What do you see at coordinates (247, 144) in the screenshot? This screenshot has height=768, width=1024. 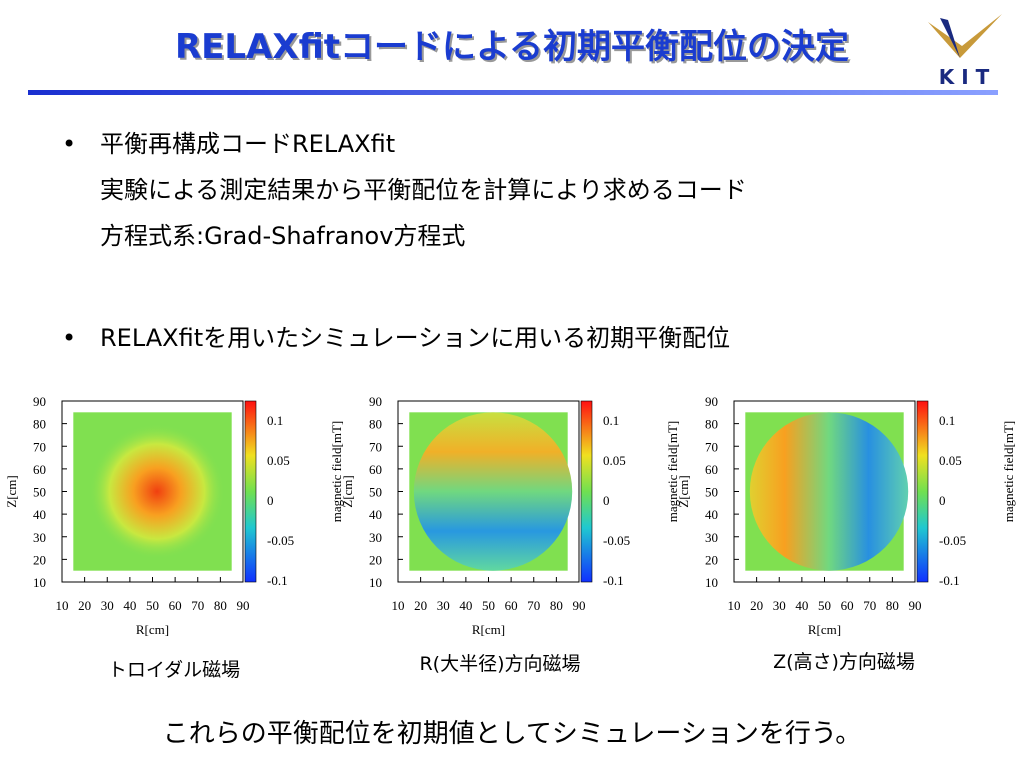 I see `bullet-line: 平衡再構成コードRELAXfit` at bounding box center [247, 144].